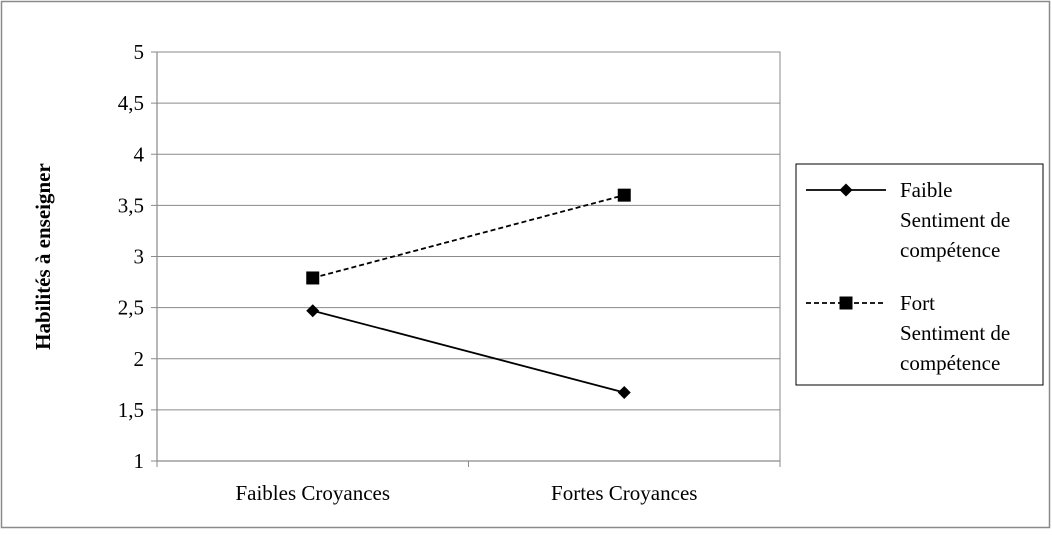  I want to click on y-tick-label: 2,5, so click(131, 308).